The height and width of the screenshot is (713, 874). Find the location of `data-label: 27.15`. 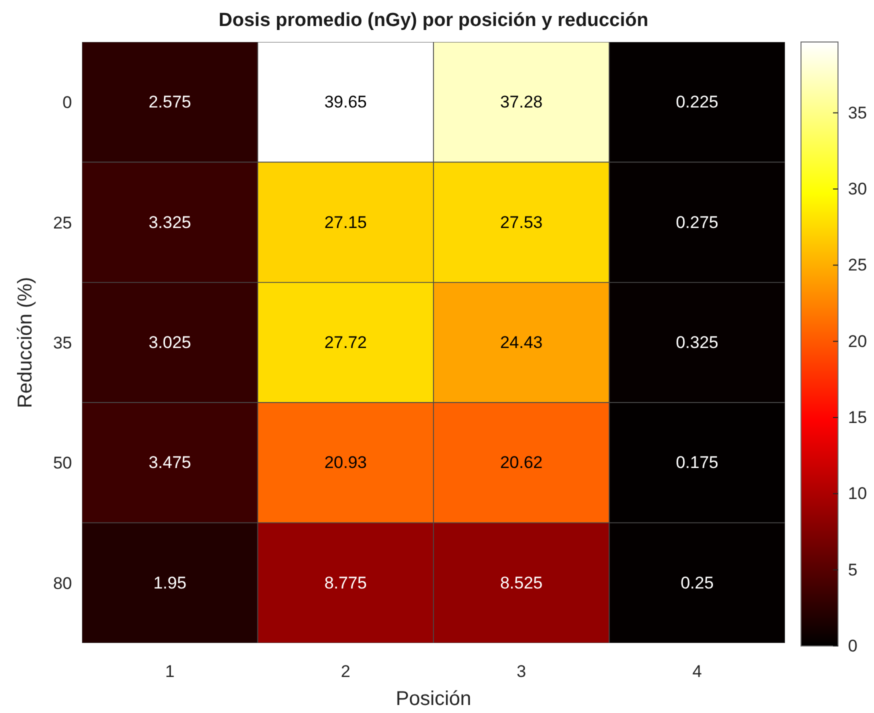

data-label: 27.15 is located at coordinates (345, 222).